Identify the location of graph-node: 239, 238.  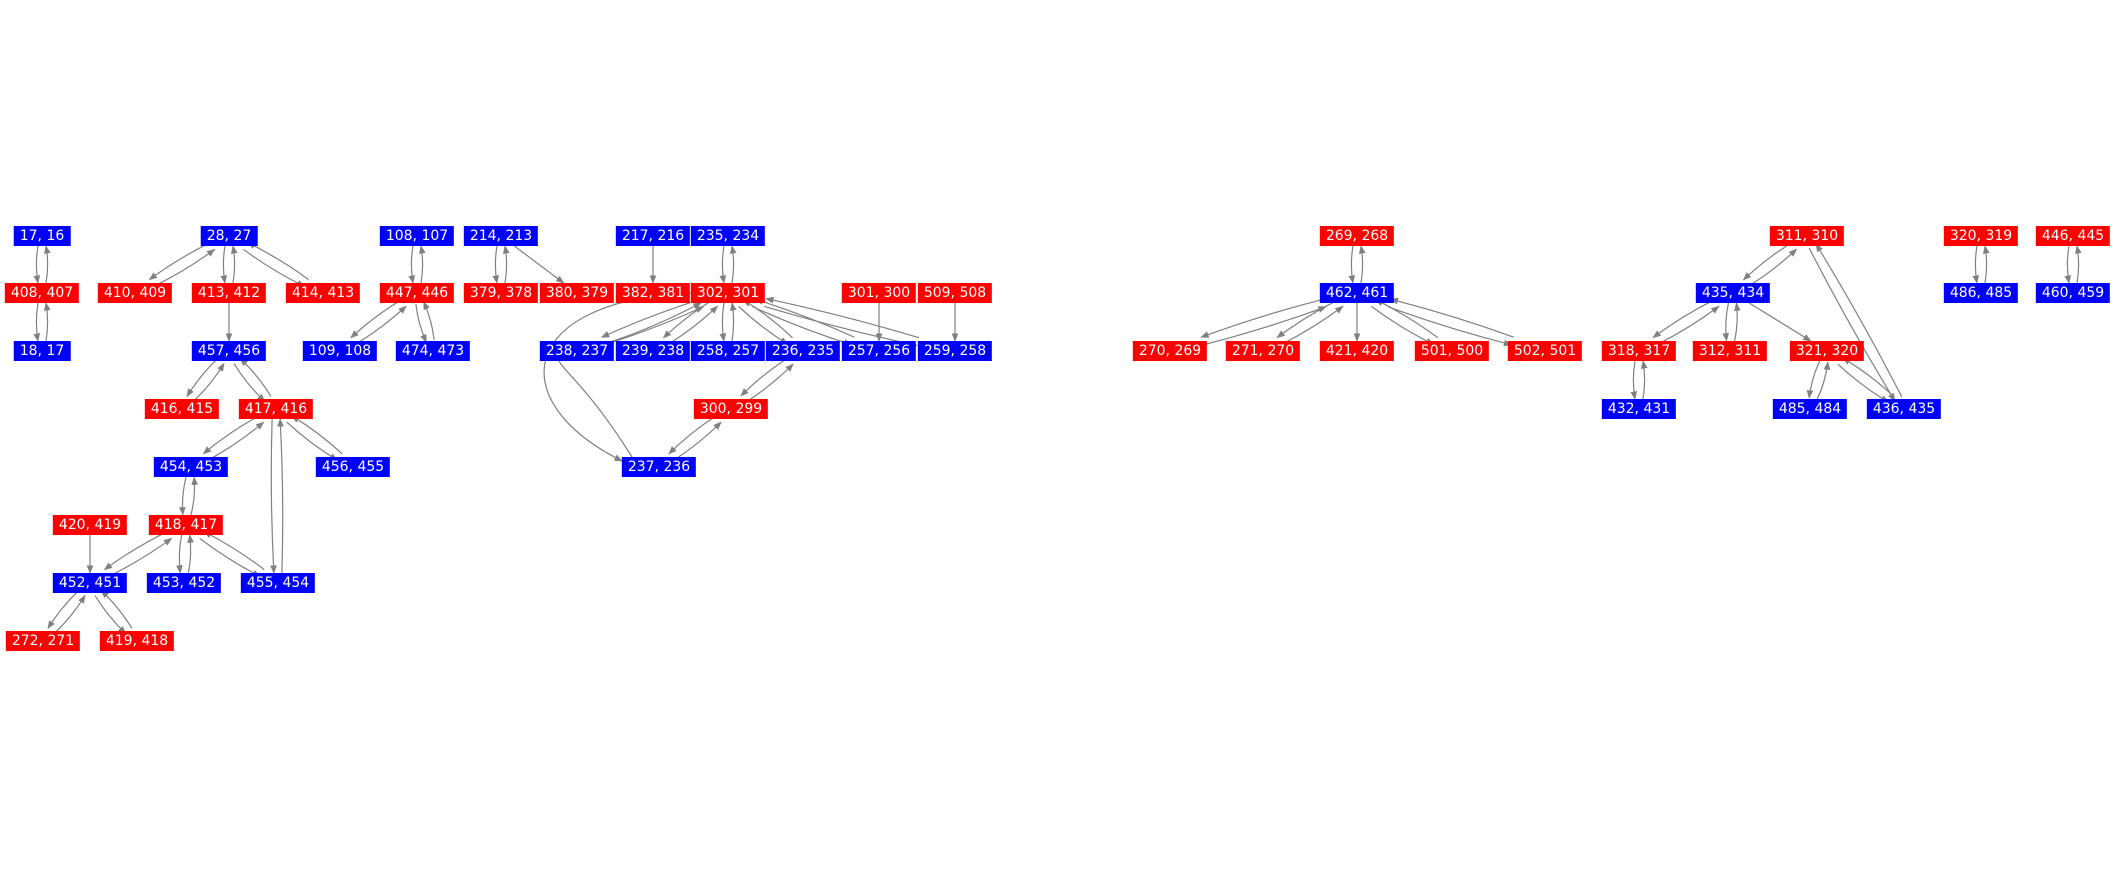
(653, 351).